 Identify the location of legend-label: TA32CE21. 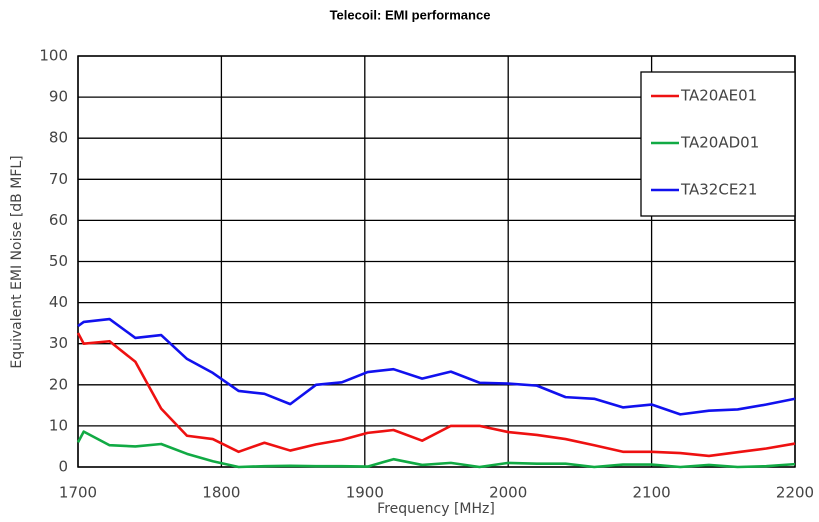
(718, 190).